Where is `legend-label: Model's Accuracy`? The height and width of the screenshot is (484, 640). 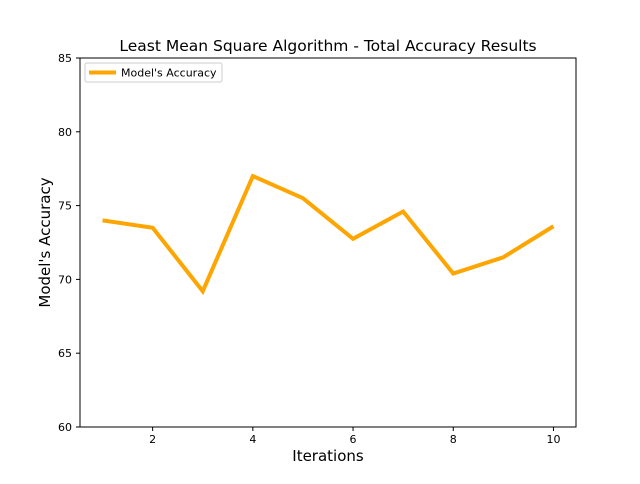
legend-label: Model's Accuracy is located at coordinates (169, 73).